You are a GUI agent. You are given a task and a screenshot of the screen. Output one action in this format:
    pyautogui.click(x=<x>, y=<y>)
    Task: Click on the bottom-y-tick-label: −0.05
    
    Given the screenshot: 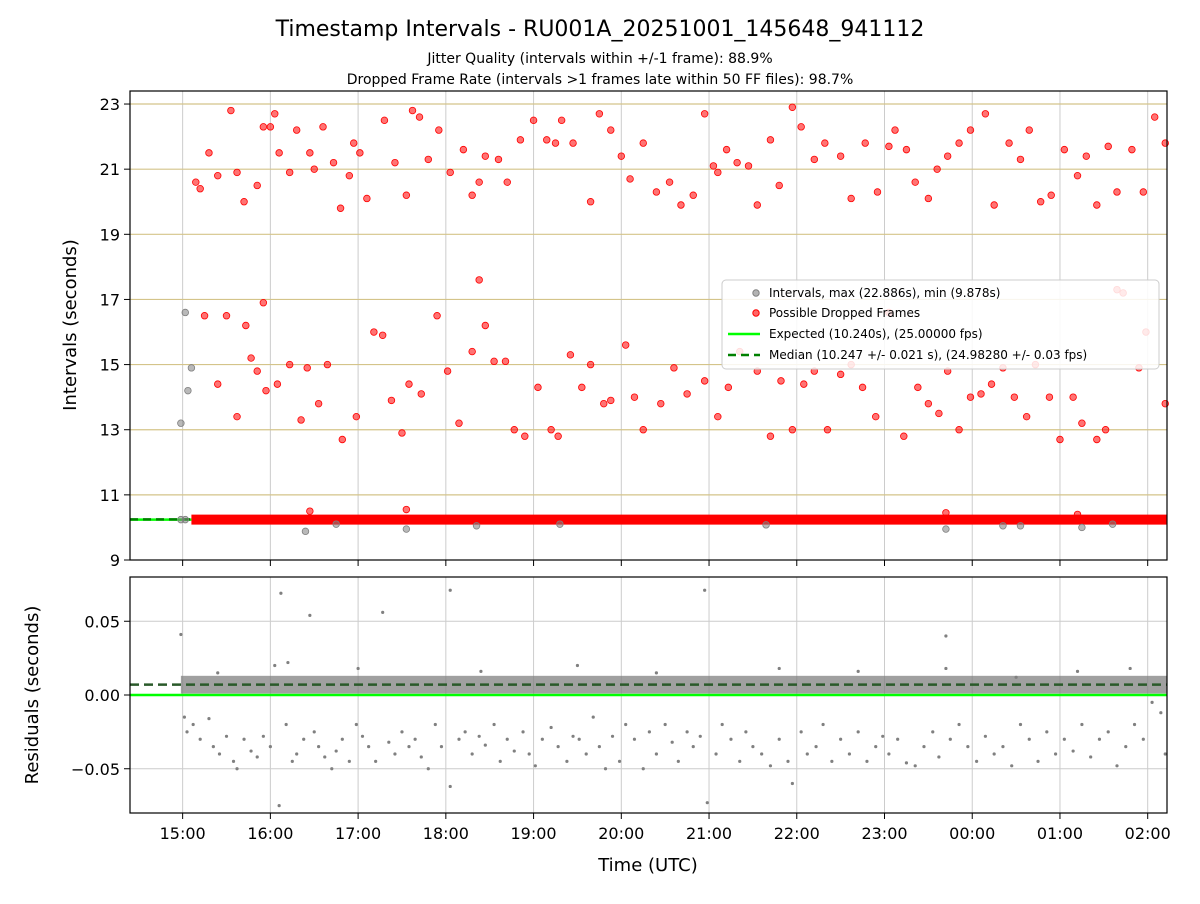 What is the action you would take?
    pyautogui.click(x=95, y=769)
    